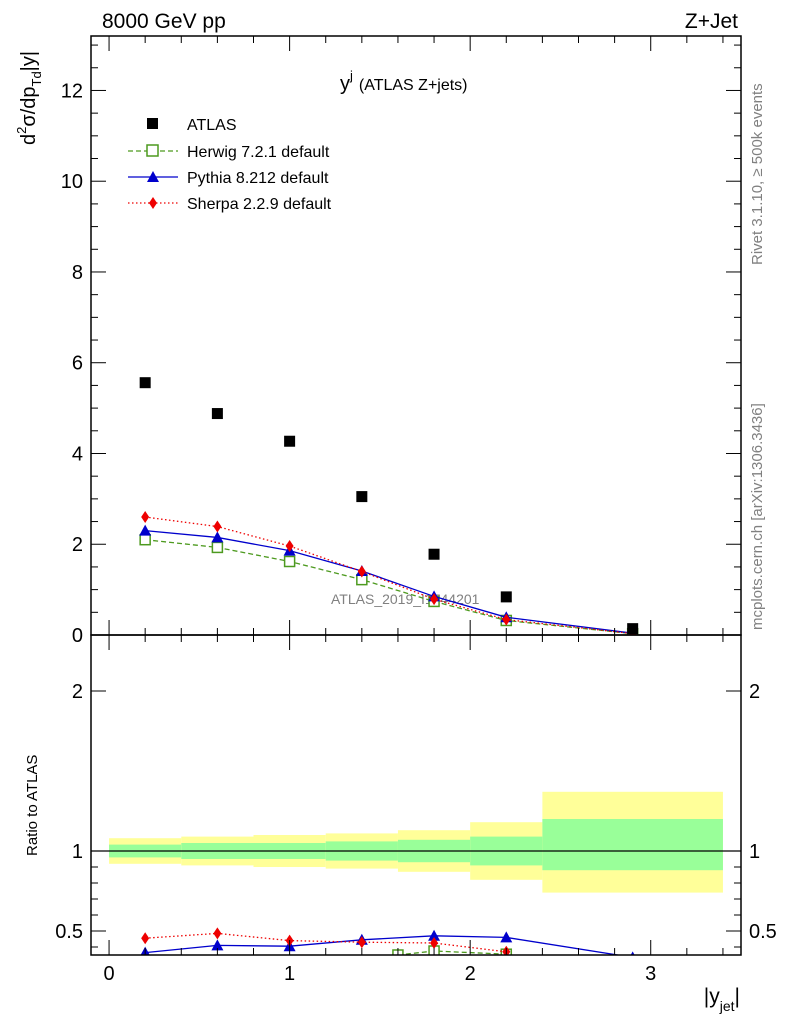  I want to click on main-y-tick-label: 12, so click(72, 91).